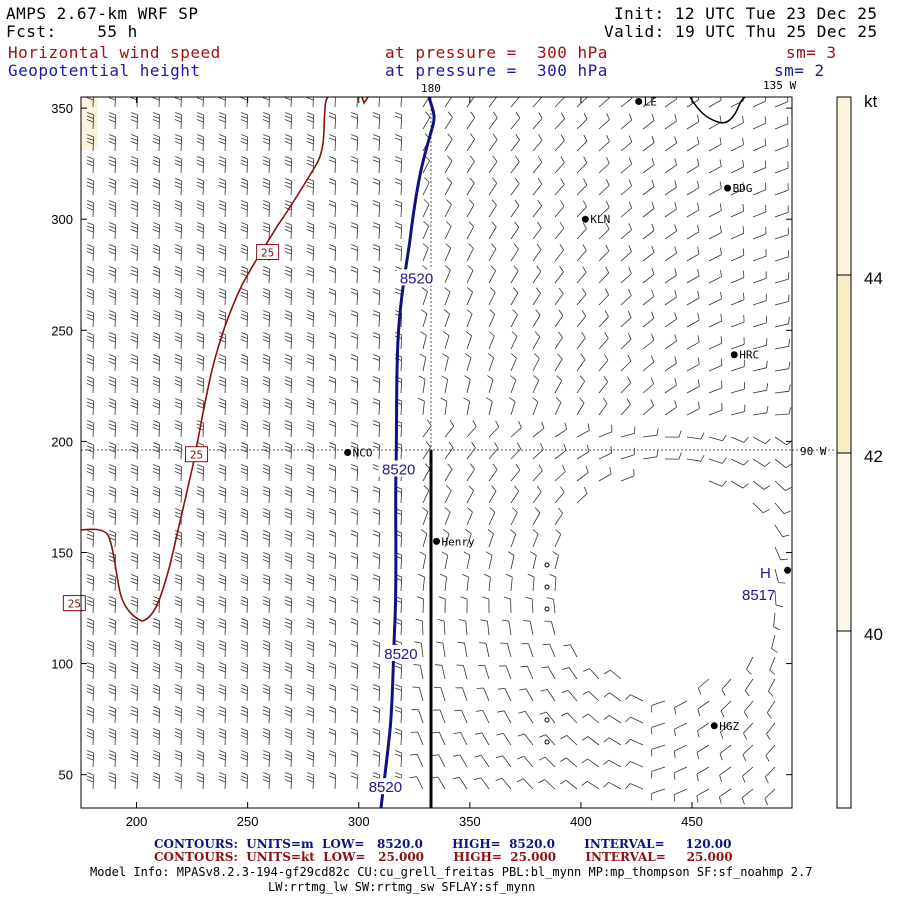 This screenshot has width=900, height=900. Describe the element at coordinates (72, 31) in the screenshot. I see `forecast-hour: Fcst: 55 h` at that location.